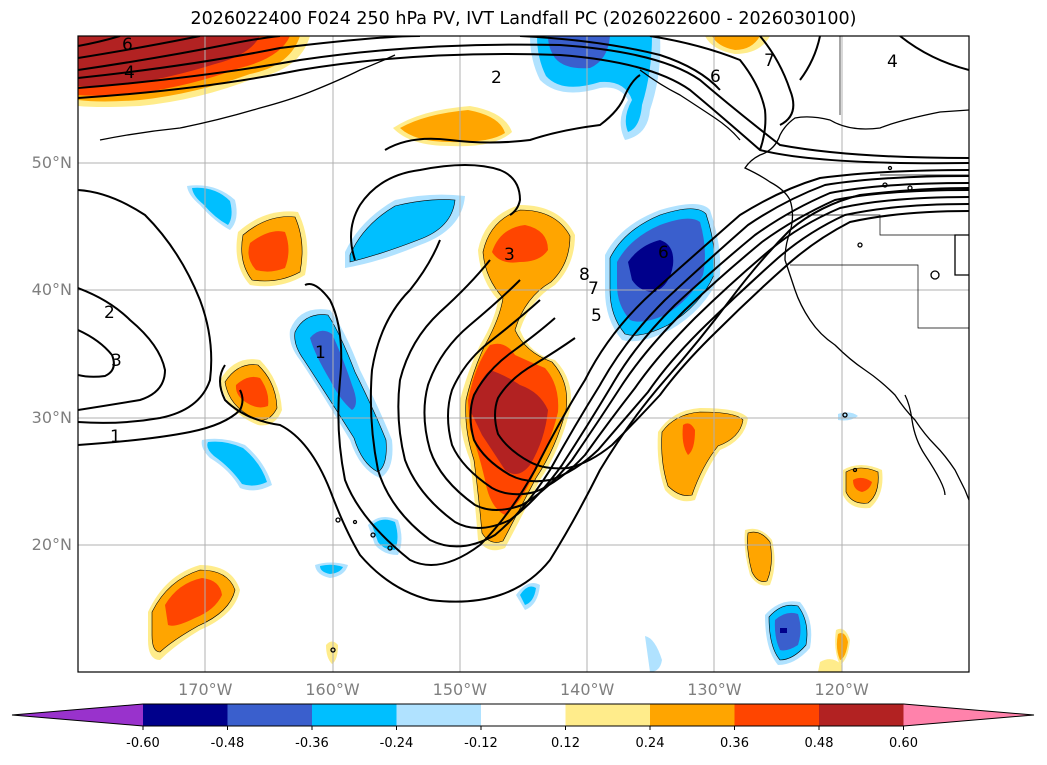 Image resolution: width=1047 pixels, height=765 pixels. What do you see at coordinates (596, 316) in the screenshot?
I see `contour-label: 5` at bounding box center [596, 316].